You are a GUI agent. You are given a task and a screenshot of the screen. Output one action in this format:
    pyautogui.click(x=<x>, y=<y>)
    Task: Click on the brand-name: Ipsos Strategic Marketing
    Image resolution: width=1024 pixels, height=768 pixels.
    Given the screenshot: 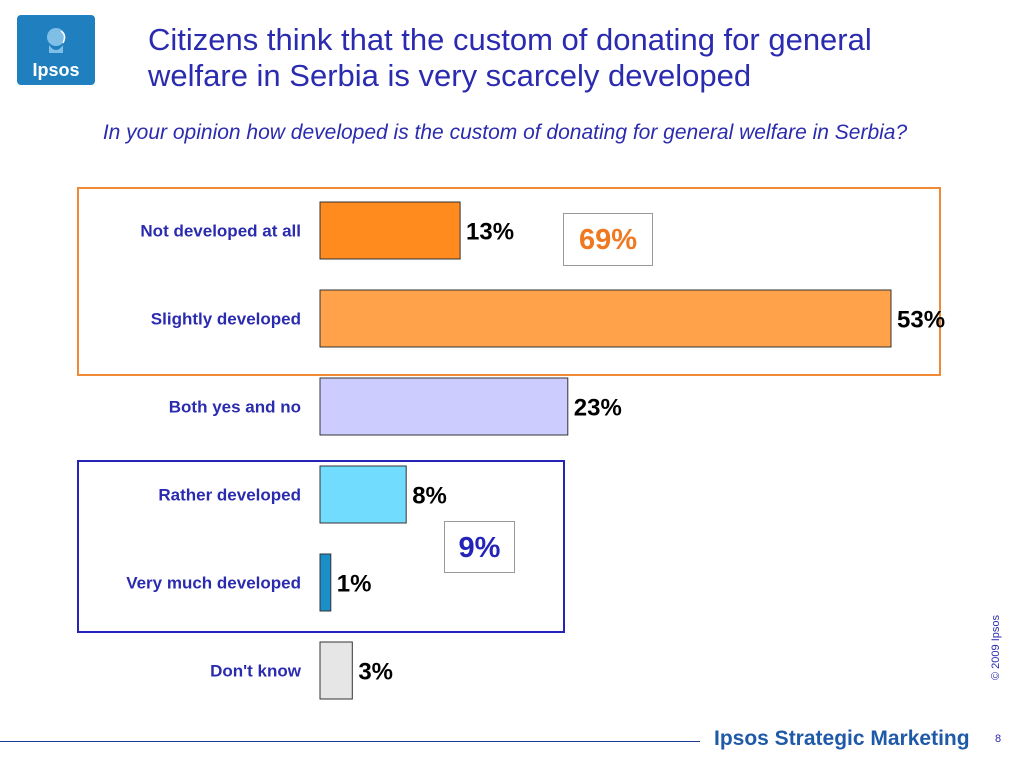 What is the action you would take?
    pyautogui.click(x=842, y=738)
    